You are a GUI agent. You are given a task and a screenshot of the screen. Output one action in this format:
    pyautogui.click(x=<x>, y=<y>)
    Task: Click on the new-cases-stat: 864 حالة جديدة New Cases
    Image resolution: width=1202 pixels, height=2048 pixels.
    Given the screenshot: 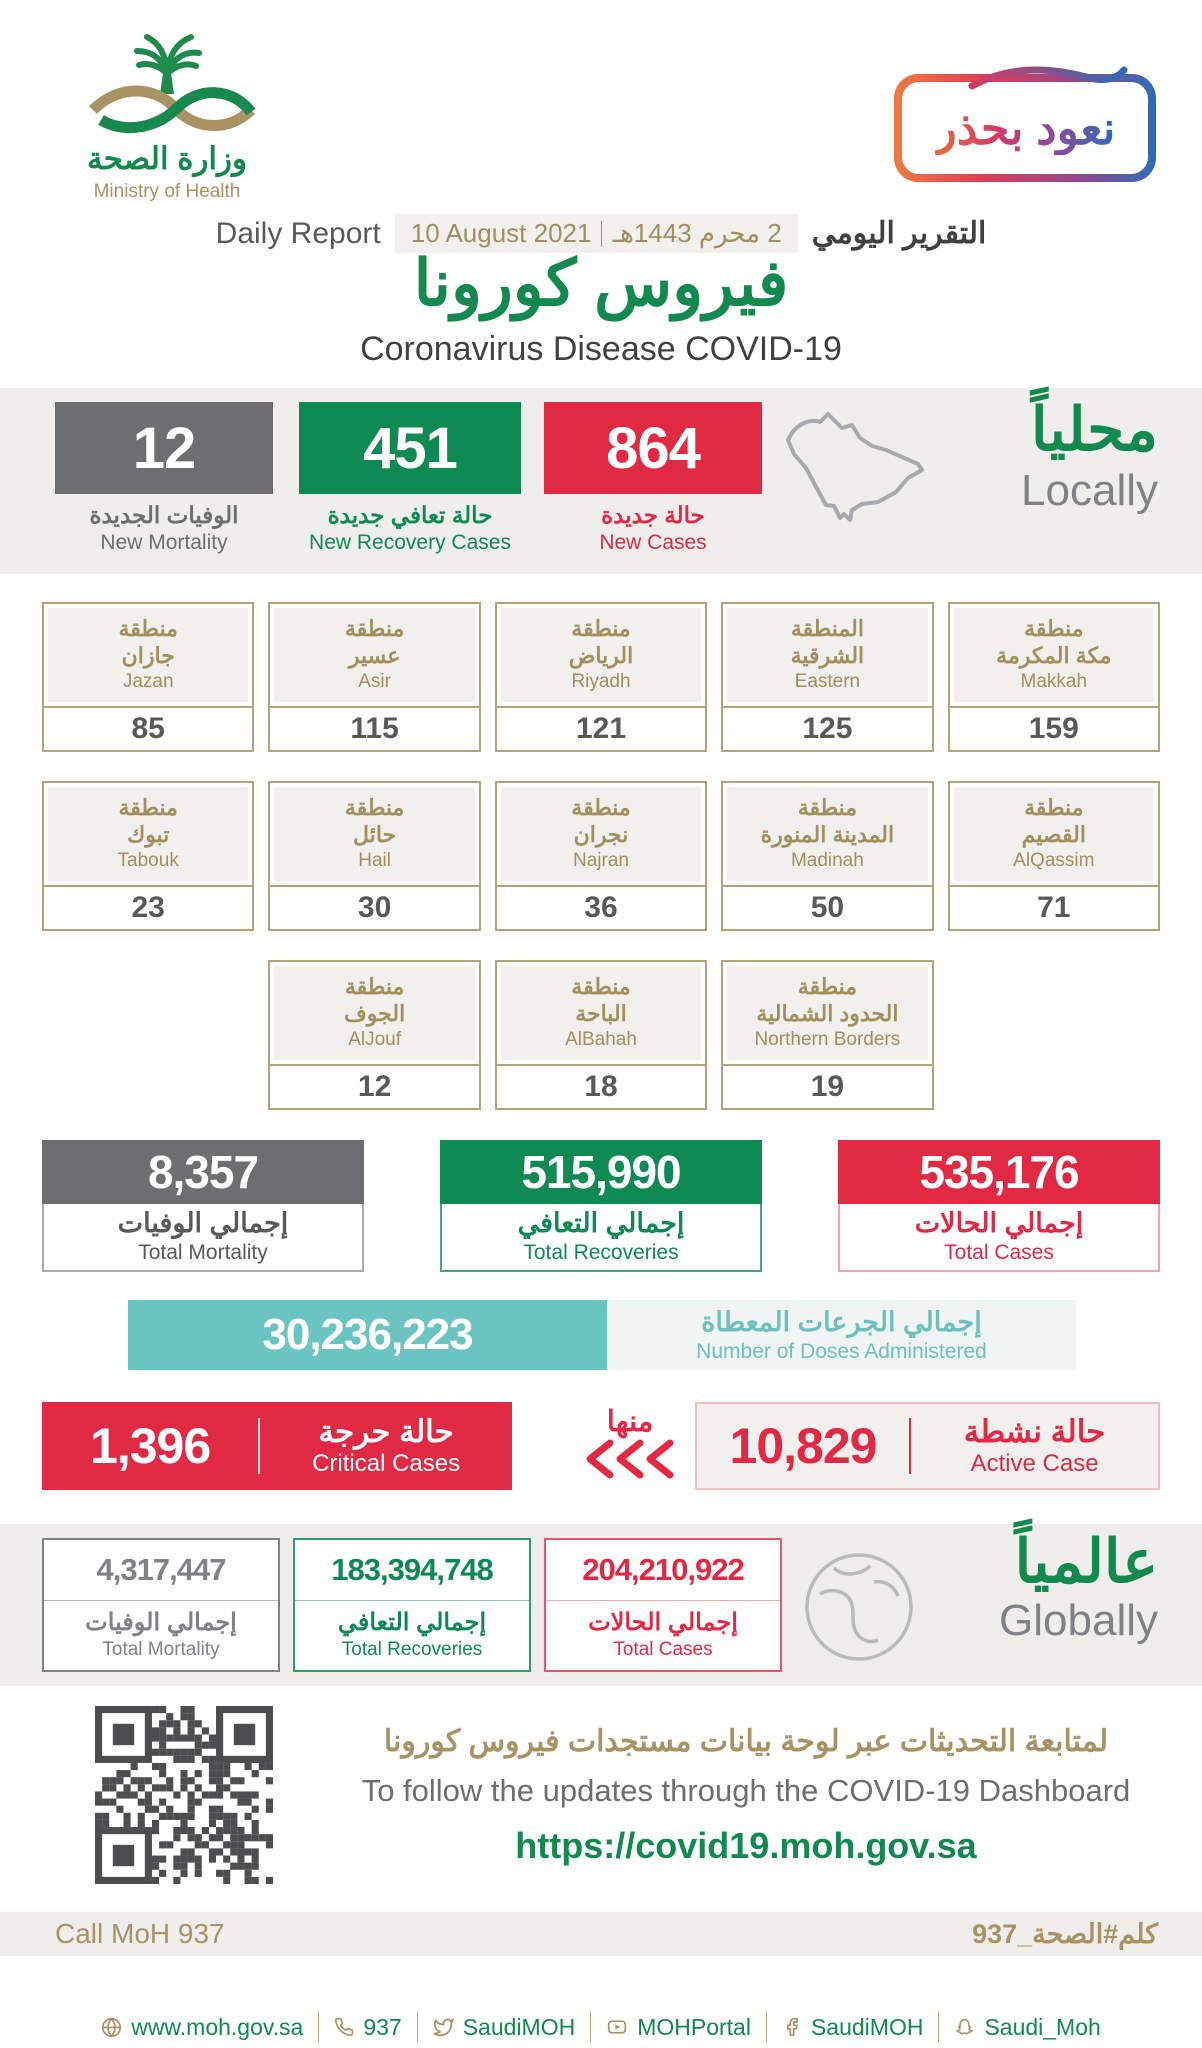 What is the action you would take?
    pyautogui.click(x=653, y=478)
    